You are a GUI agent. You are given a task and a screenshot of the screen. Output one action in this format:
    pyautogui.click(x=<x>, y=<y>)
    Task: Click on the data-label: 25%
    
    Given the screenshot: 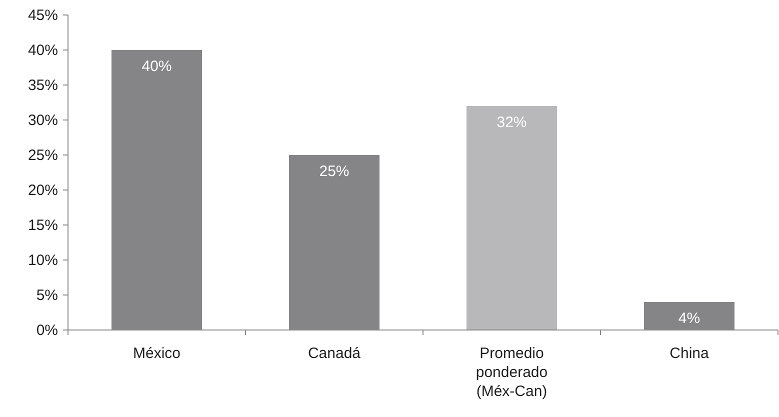 What is the action you would take?
    pyautogui.click(x=334, y=171)
    